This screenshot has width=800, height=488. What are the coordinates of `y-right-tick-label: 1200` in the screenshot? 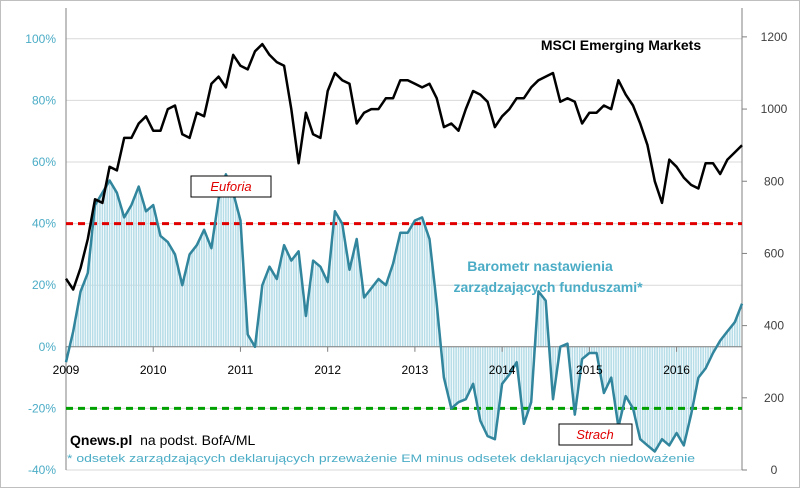 It's located at (774, 37).